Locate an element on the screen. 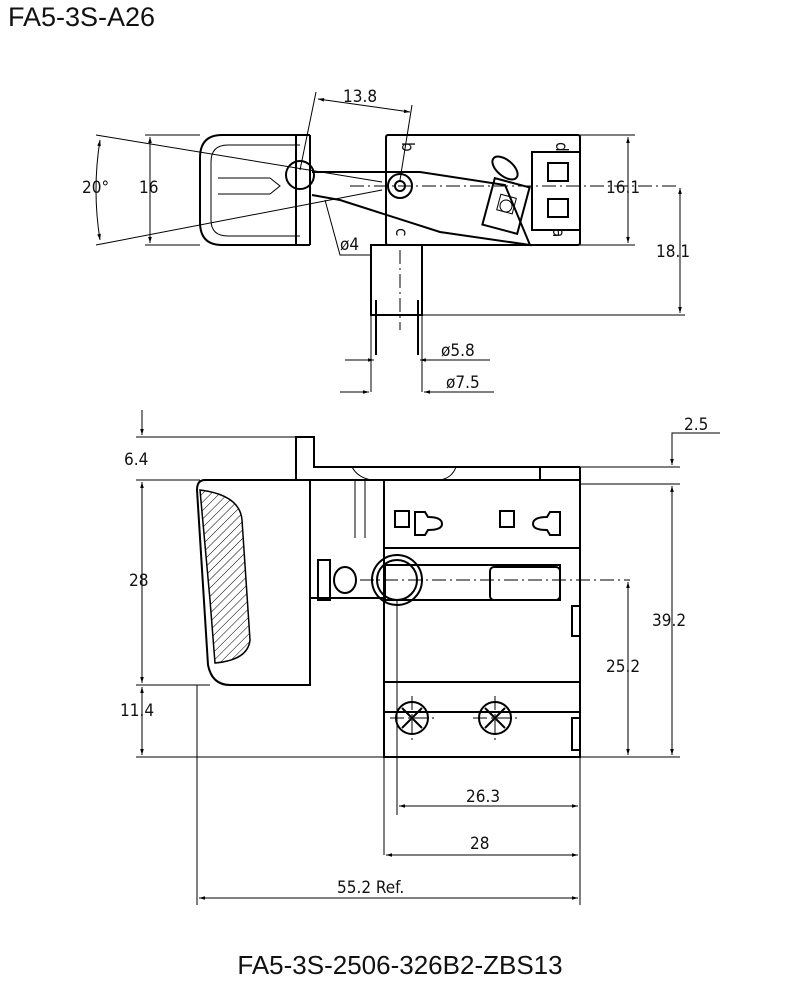  dim-total-height: 39.2 is located at coordinates (669, 621).